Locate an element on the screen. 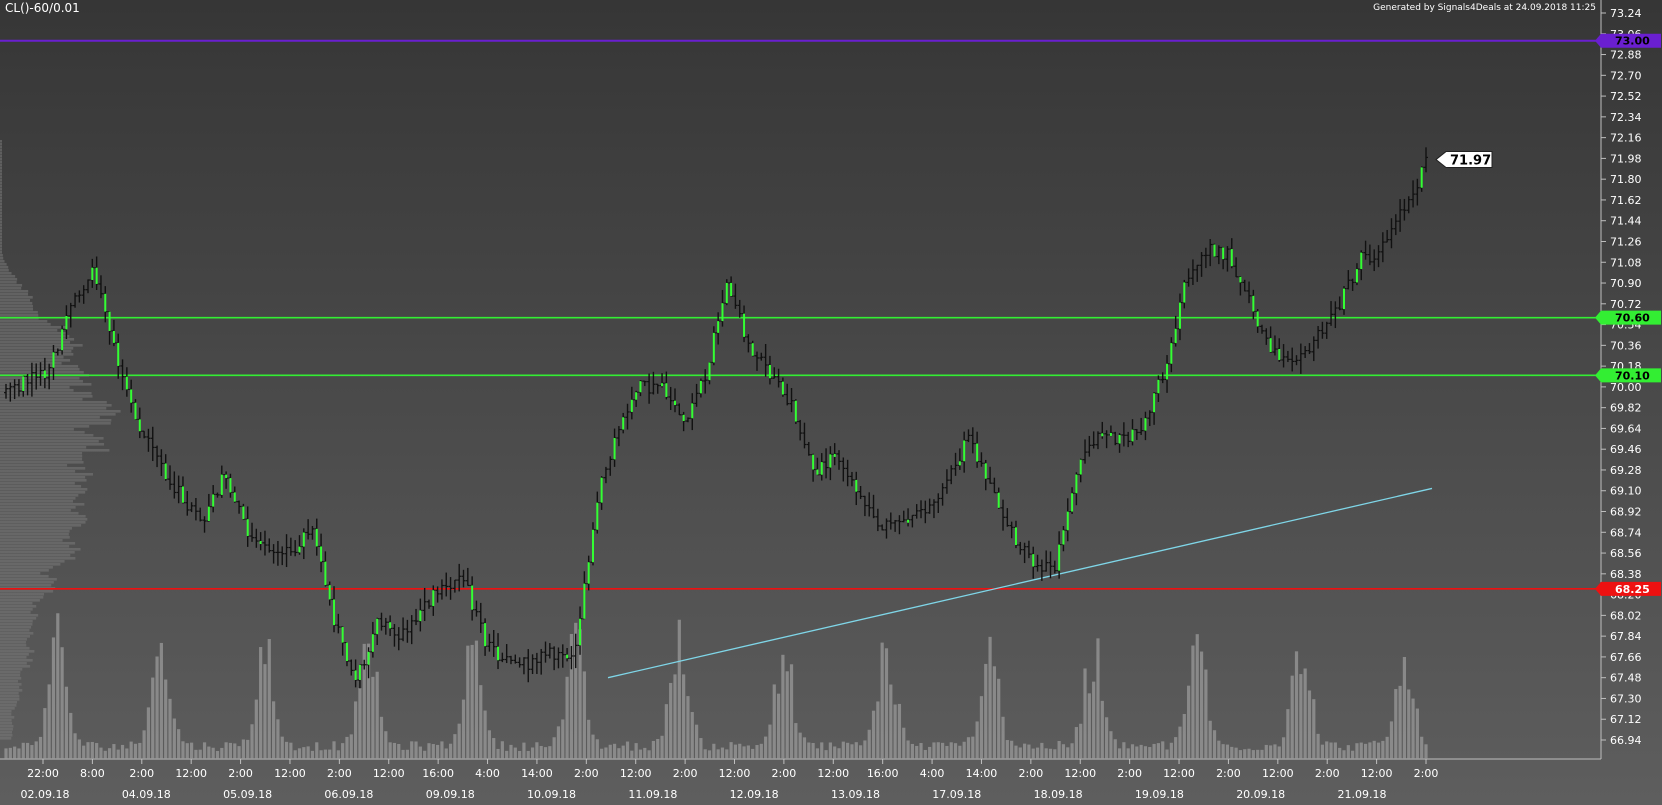 The height and width of the screenshot is (805, 1662). x-time-label: 14:00 is located at coordinates (537, 773).